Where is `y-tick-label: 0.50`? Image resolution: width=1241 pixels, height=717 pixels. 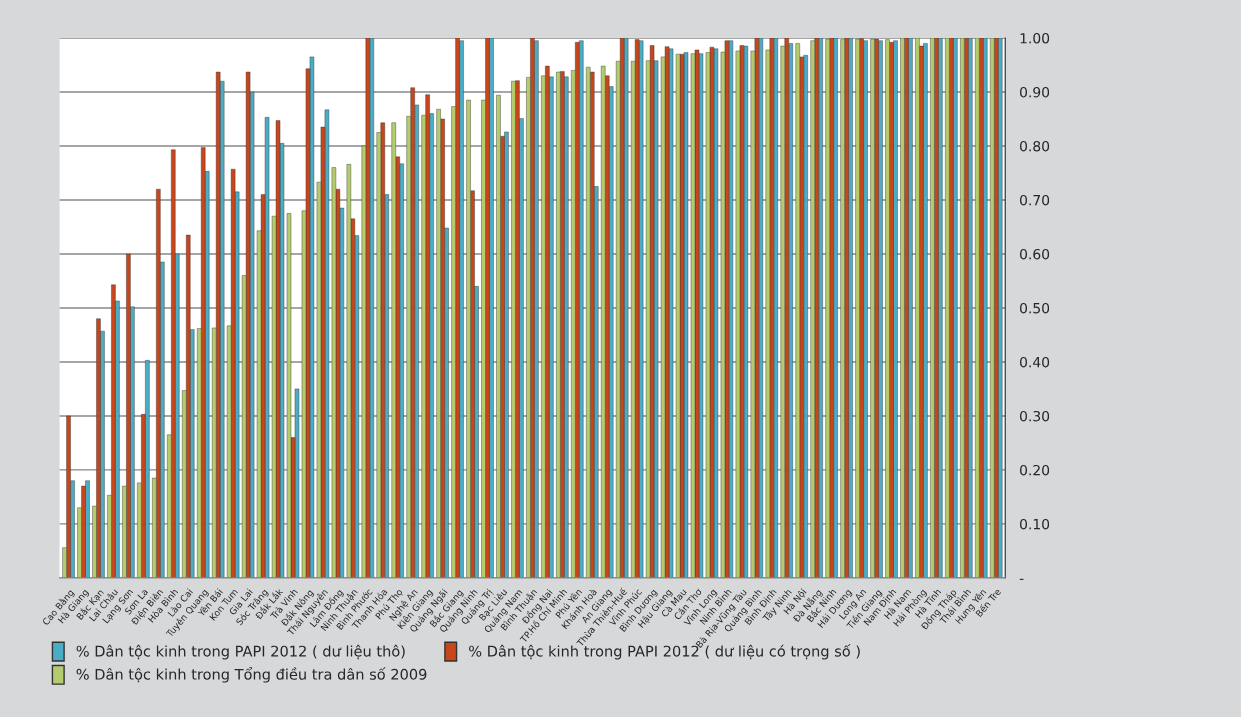
y-tick-label: 0.50 is located at coordinates (1035, 308).